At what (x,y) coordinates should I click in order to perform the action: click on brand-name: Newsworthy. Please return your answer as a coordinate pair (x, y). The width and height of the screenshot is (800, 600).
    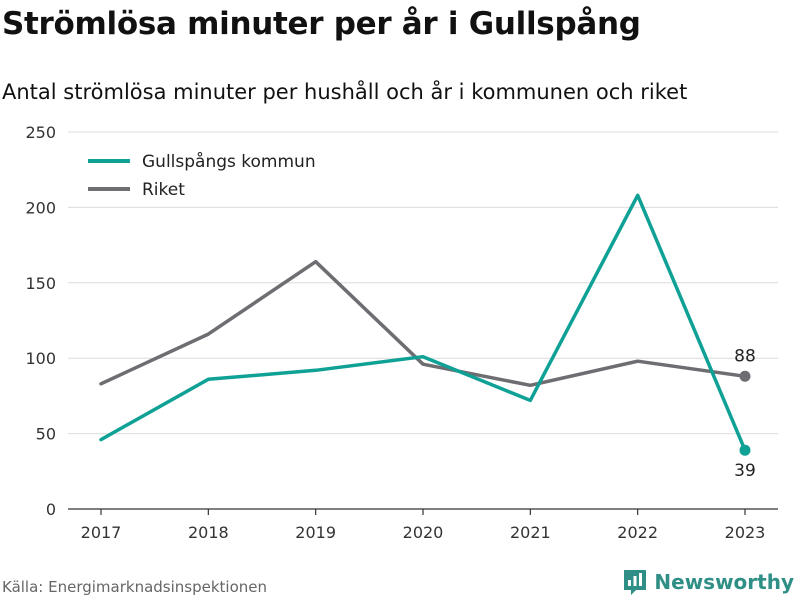
    Looking at the image, I should click on (724, 582).